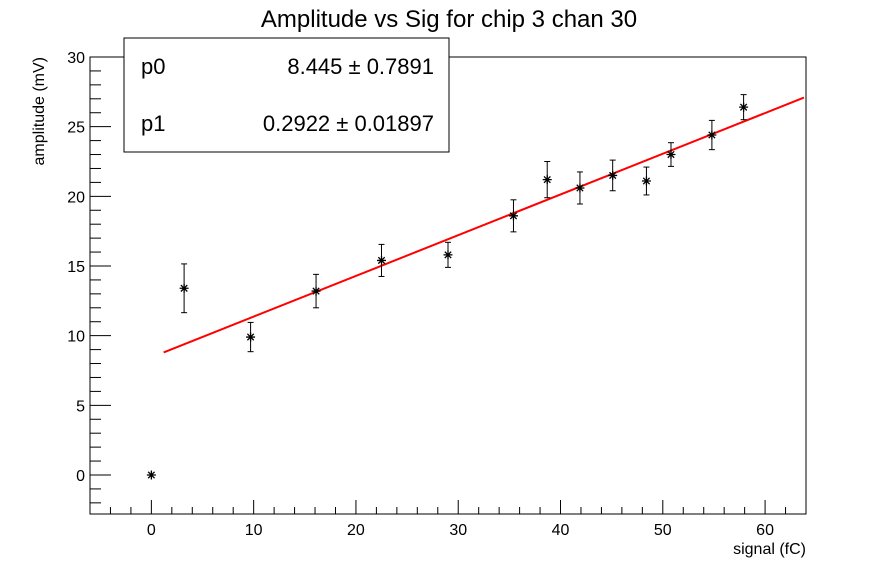  I want to click on x-tick-label: 0, so click(151, 530).